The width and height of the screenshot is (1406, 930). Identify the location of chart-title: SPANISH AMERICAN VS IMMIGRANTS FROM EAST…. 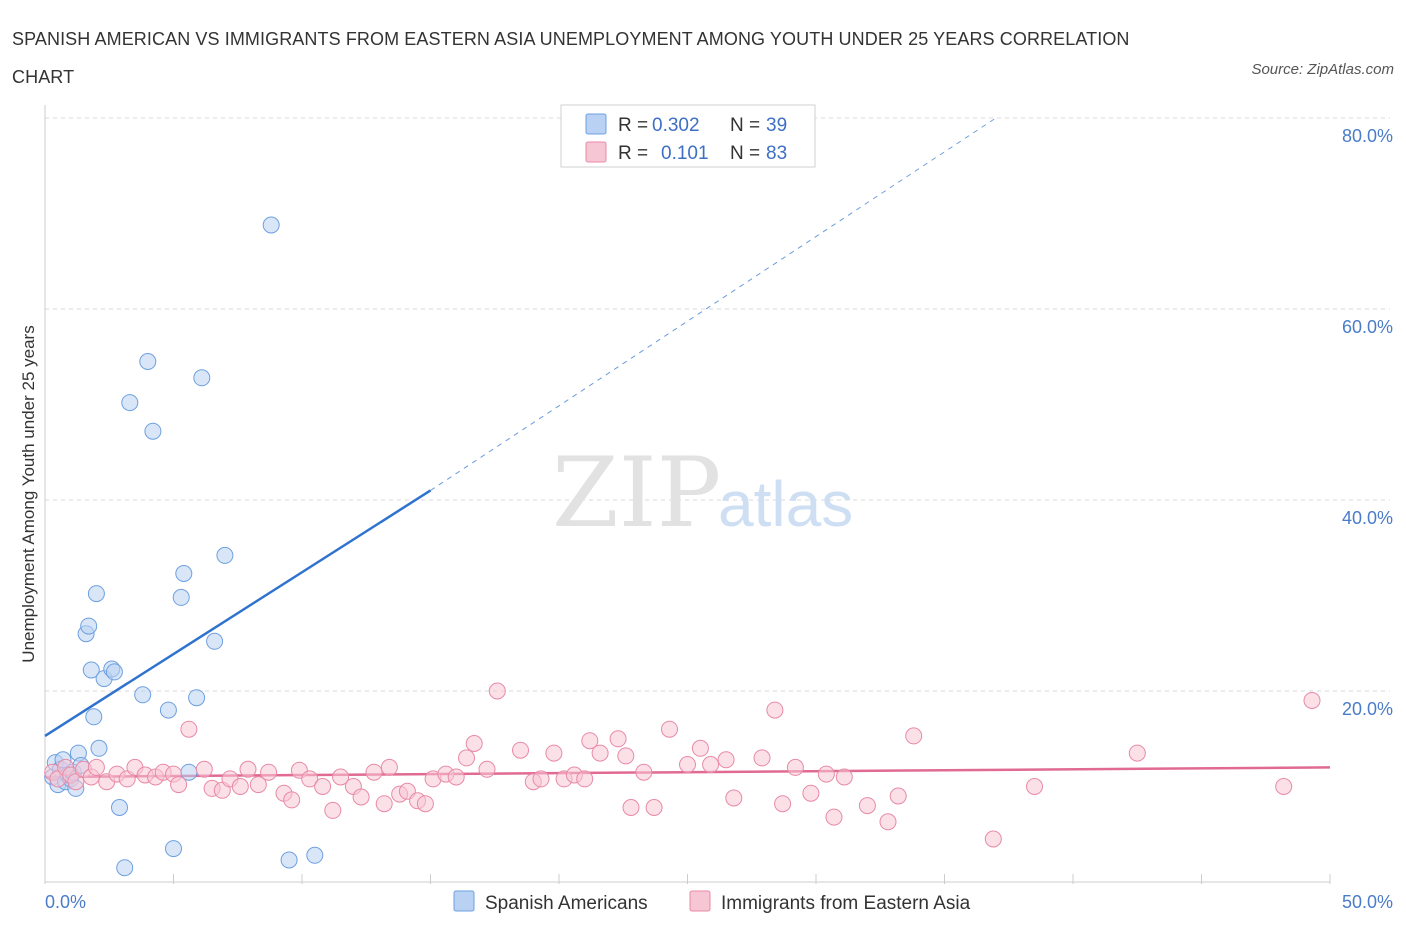
(571, 58).